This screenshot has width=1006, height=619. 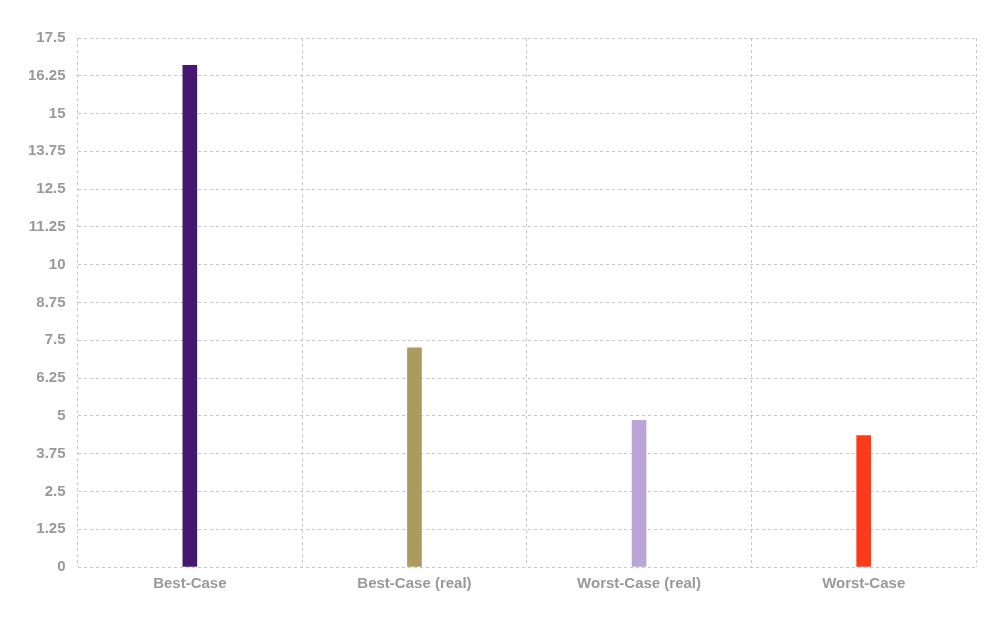 I want to click on x-tick-label: Worst-Case (real), so click(x=639, y=583).